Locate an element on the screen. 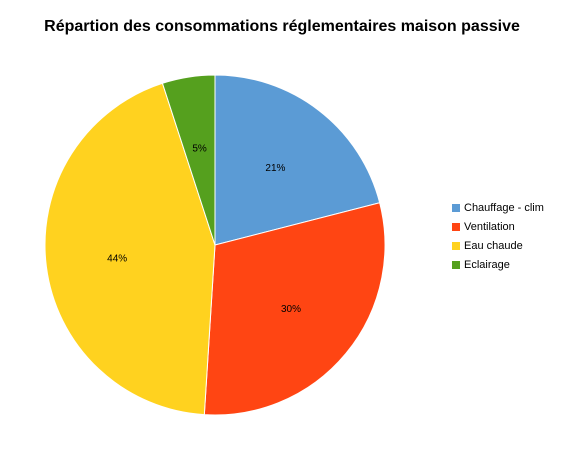 This screenshot has width=564, height=467. legend-label: Eclairage is located at coordinates (487, 264).